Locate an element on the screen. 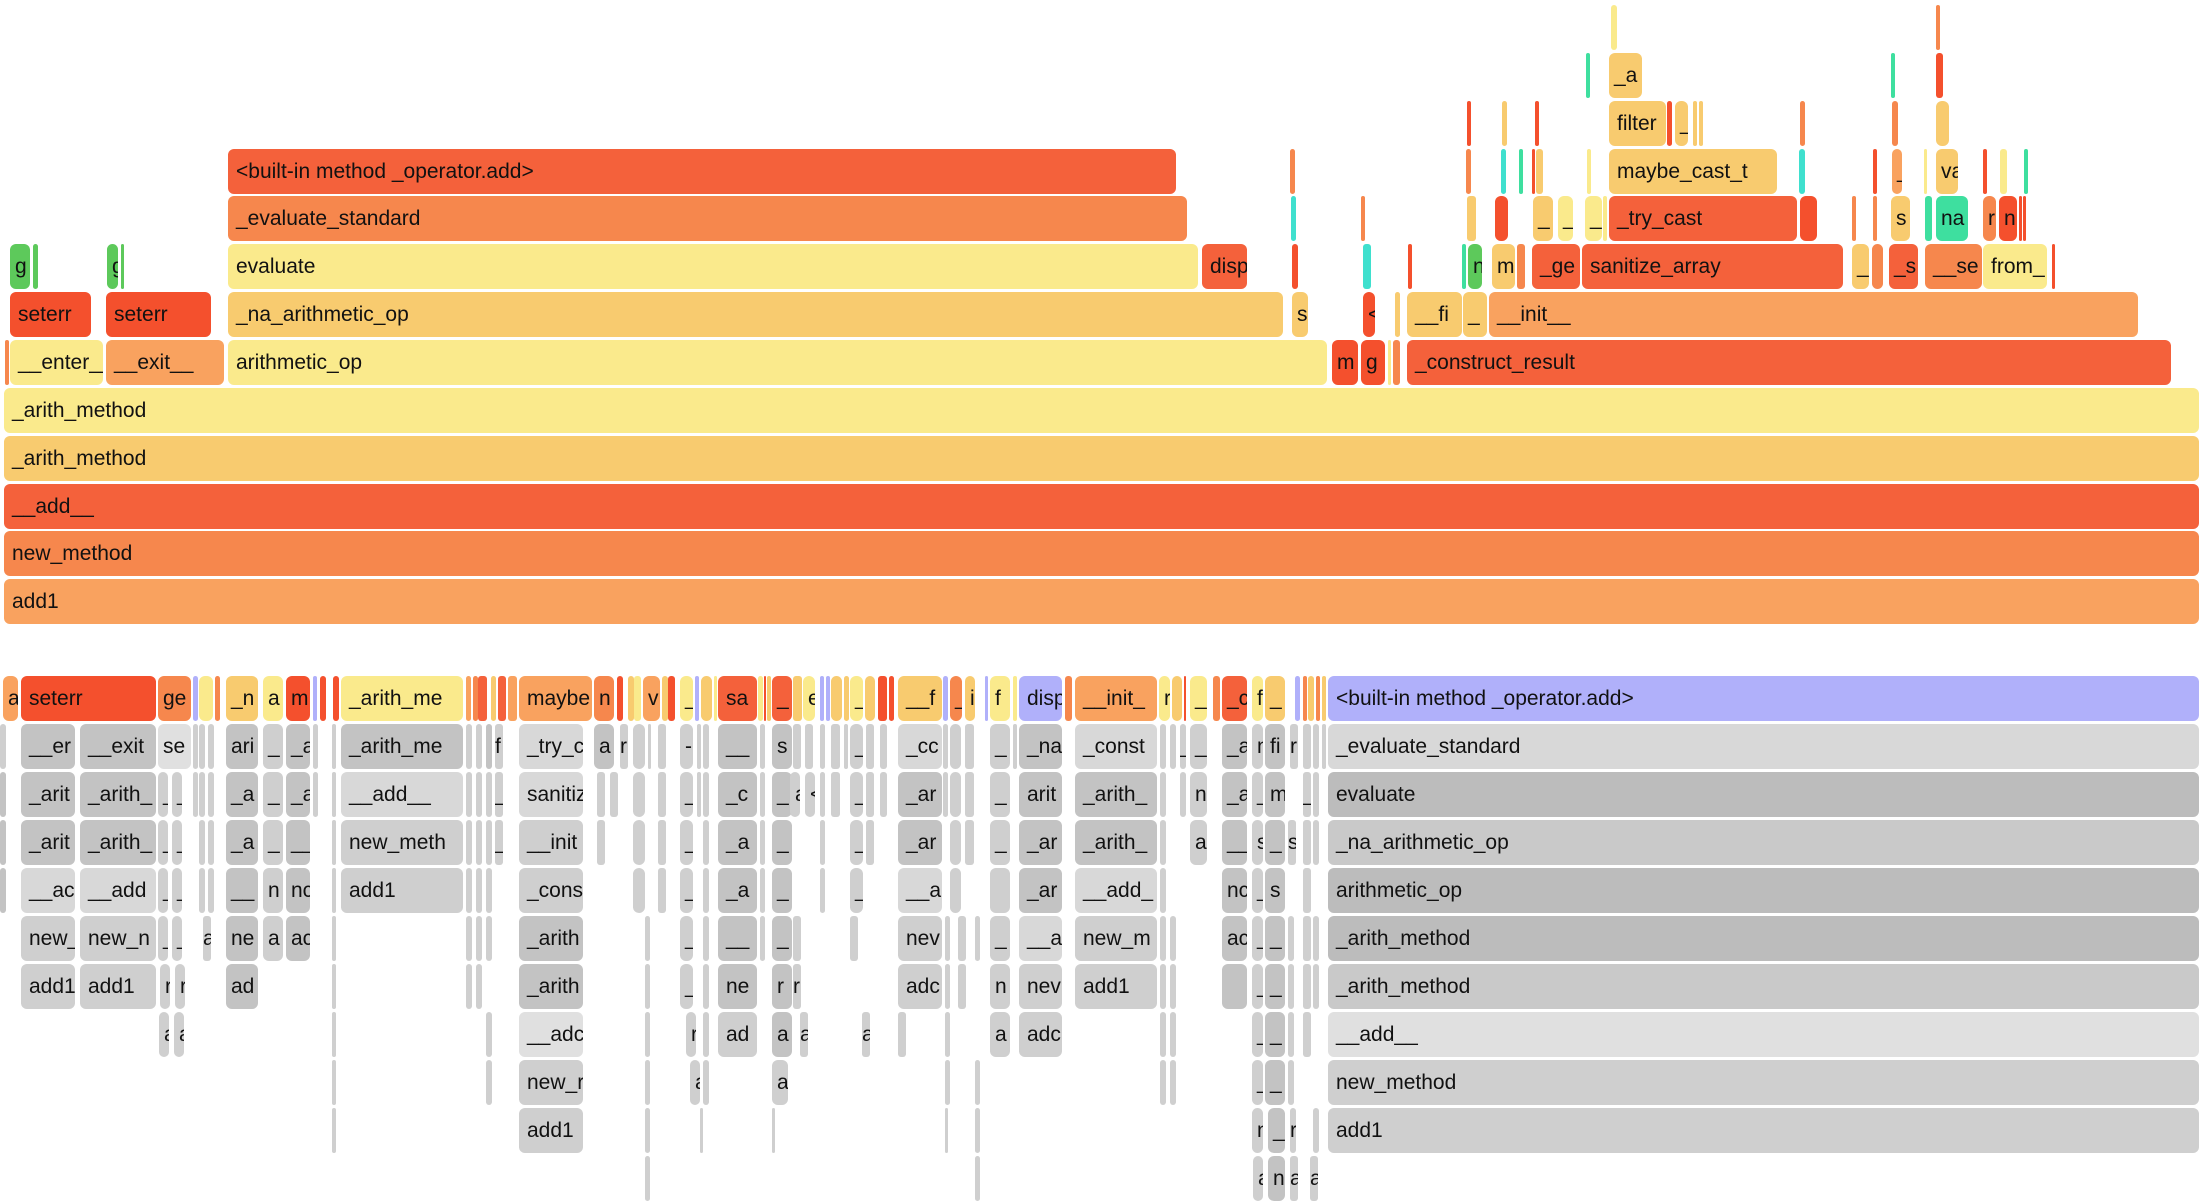 Image resolution: width=2206 pixels, height=1201 pixels. frame-f: f is located at coordinates (1000, 698).